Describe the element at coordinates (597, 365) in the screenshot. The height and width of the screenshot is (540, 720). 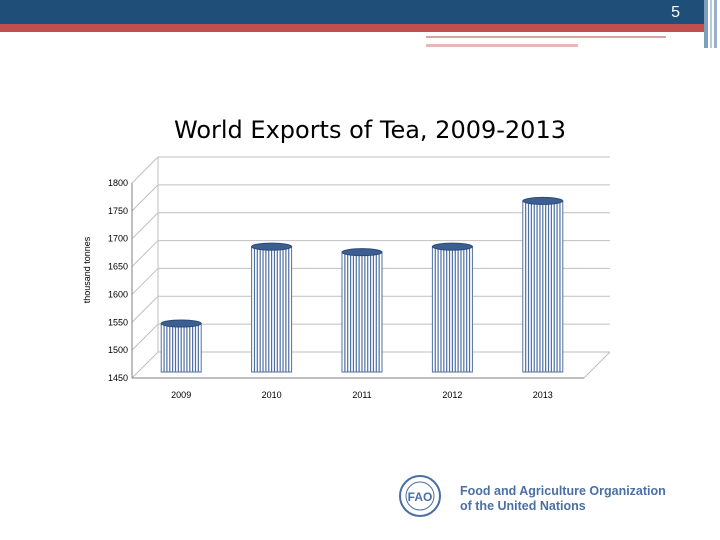
I see `floor-edge` at that location.